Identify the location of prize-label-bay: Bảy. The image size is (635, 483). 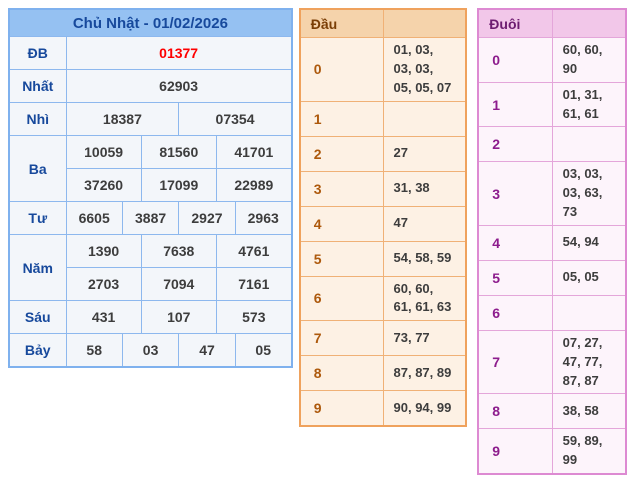
(37, 350).